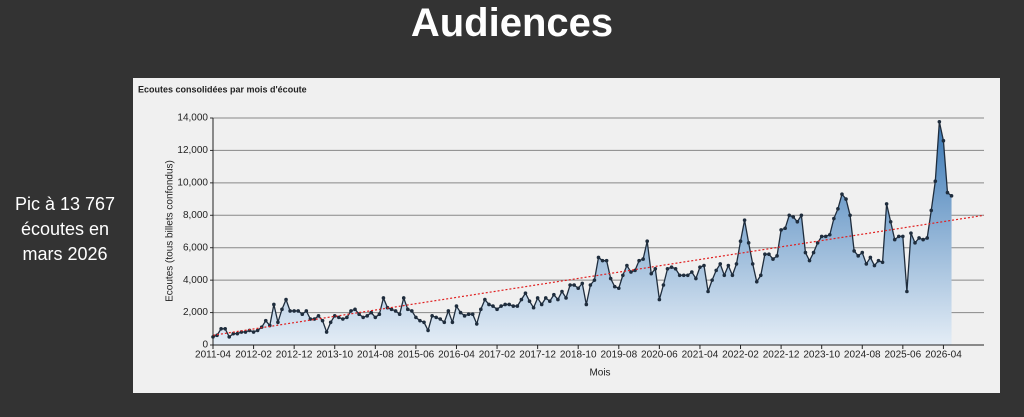 This screenshot has width=1024, height=417. What do you see at coordinates (170, 231) in the screenshot?
I see `y-axis-title: Ecoutes (tous billets confondus)` at bounding box center [170, 231].